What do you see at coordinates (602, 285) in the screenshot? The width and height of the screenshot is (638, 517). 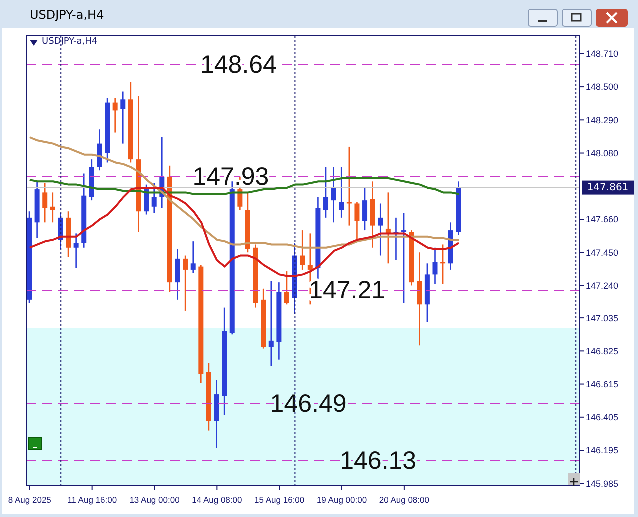 I see `y-tick-label: 147.240` at bounding box center [602, 285].